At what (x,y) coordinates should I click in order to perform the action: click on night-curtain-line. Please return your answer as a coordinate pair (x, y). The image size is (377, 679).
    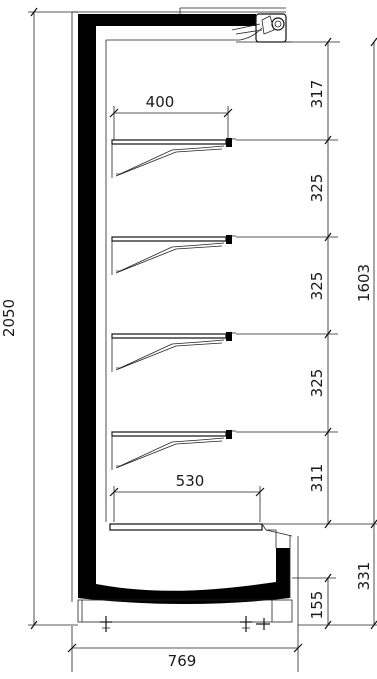
    Looking at the image, I should click on (279, 533).